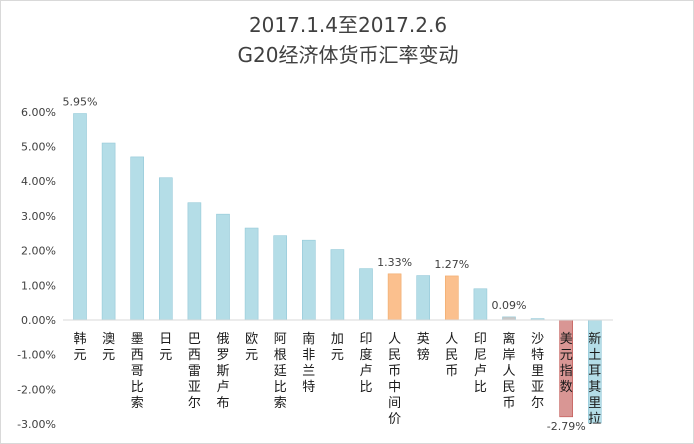 The width and height of the screenshot is (694, 444). Describe the element at coordinates (348, 55) in the screenshot. I see `chart-subtitle: G20经济体货币汇率变动` at that location.